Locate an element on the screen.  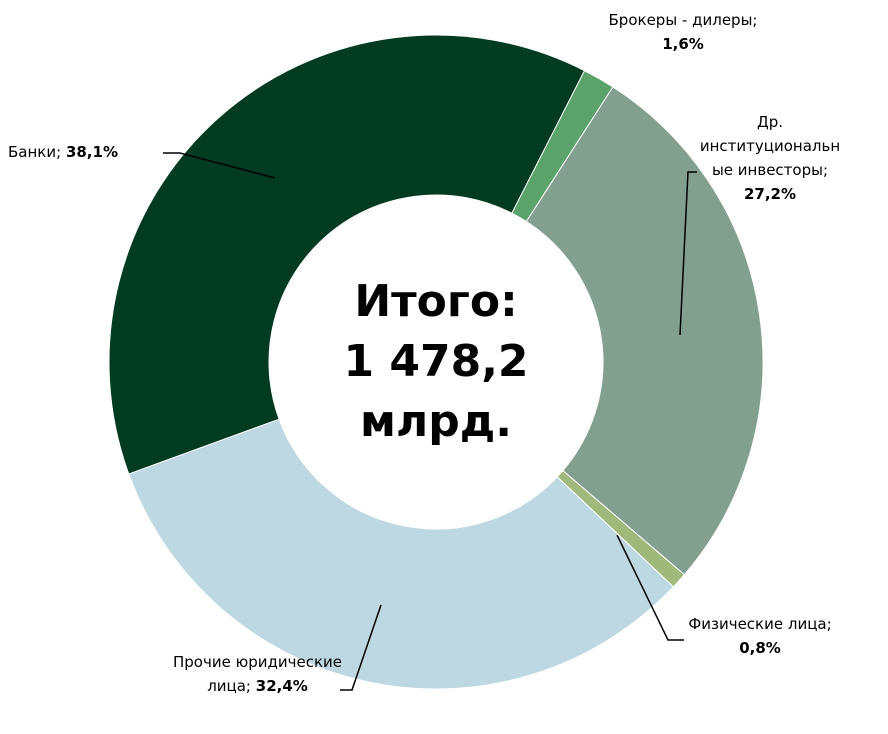
value-label: 1,6% is located at coordinates (683, 44).